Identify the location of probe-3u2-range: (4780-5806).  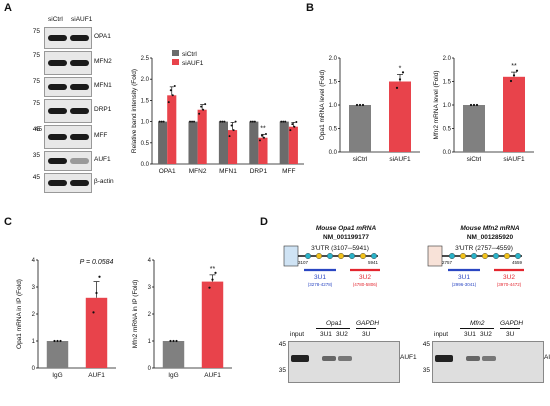
(365, 284).